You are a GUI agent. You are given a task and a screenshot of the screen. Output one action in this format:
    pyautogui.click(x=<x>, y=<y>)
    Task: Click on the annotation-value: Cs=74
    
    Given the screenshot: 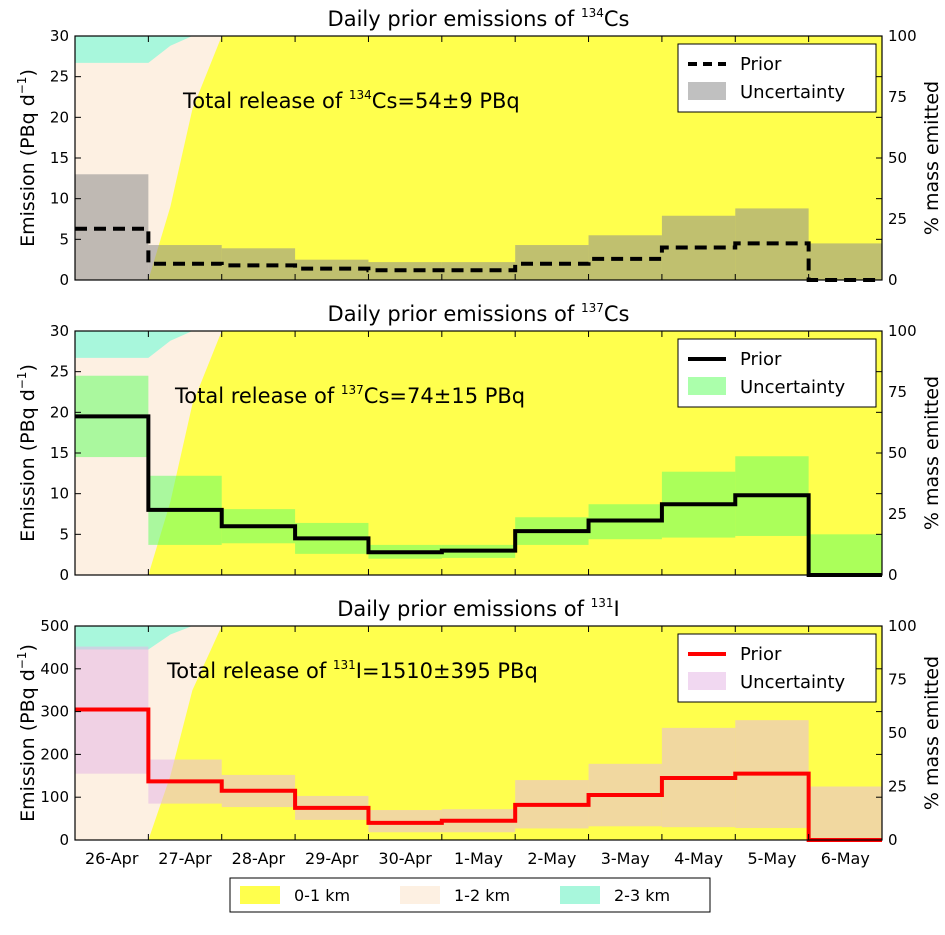 What is the action you would take?
    pyautogui.click(x=399, y=396)
    